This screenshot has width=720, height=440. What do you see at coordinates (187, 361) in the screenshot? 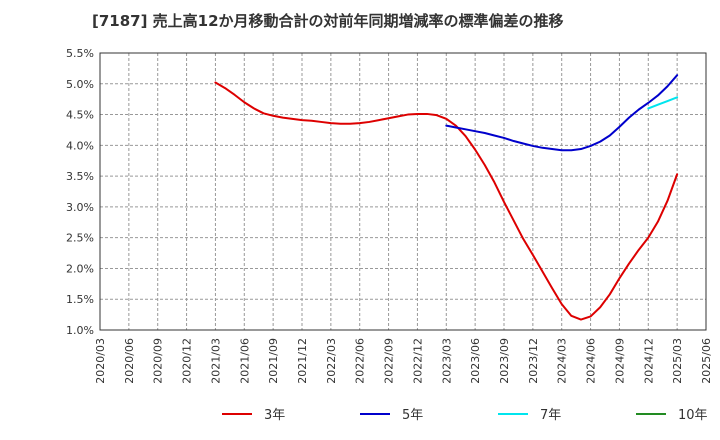
I see `x-tick-label: 2020/12` at bounding box center [187, 361].